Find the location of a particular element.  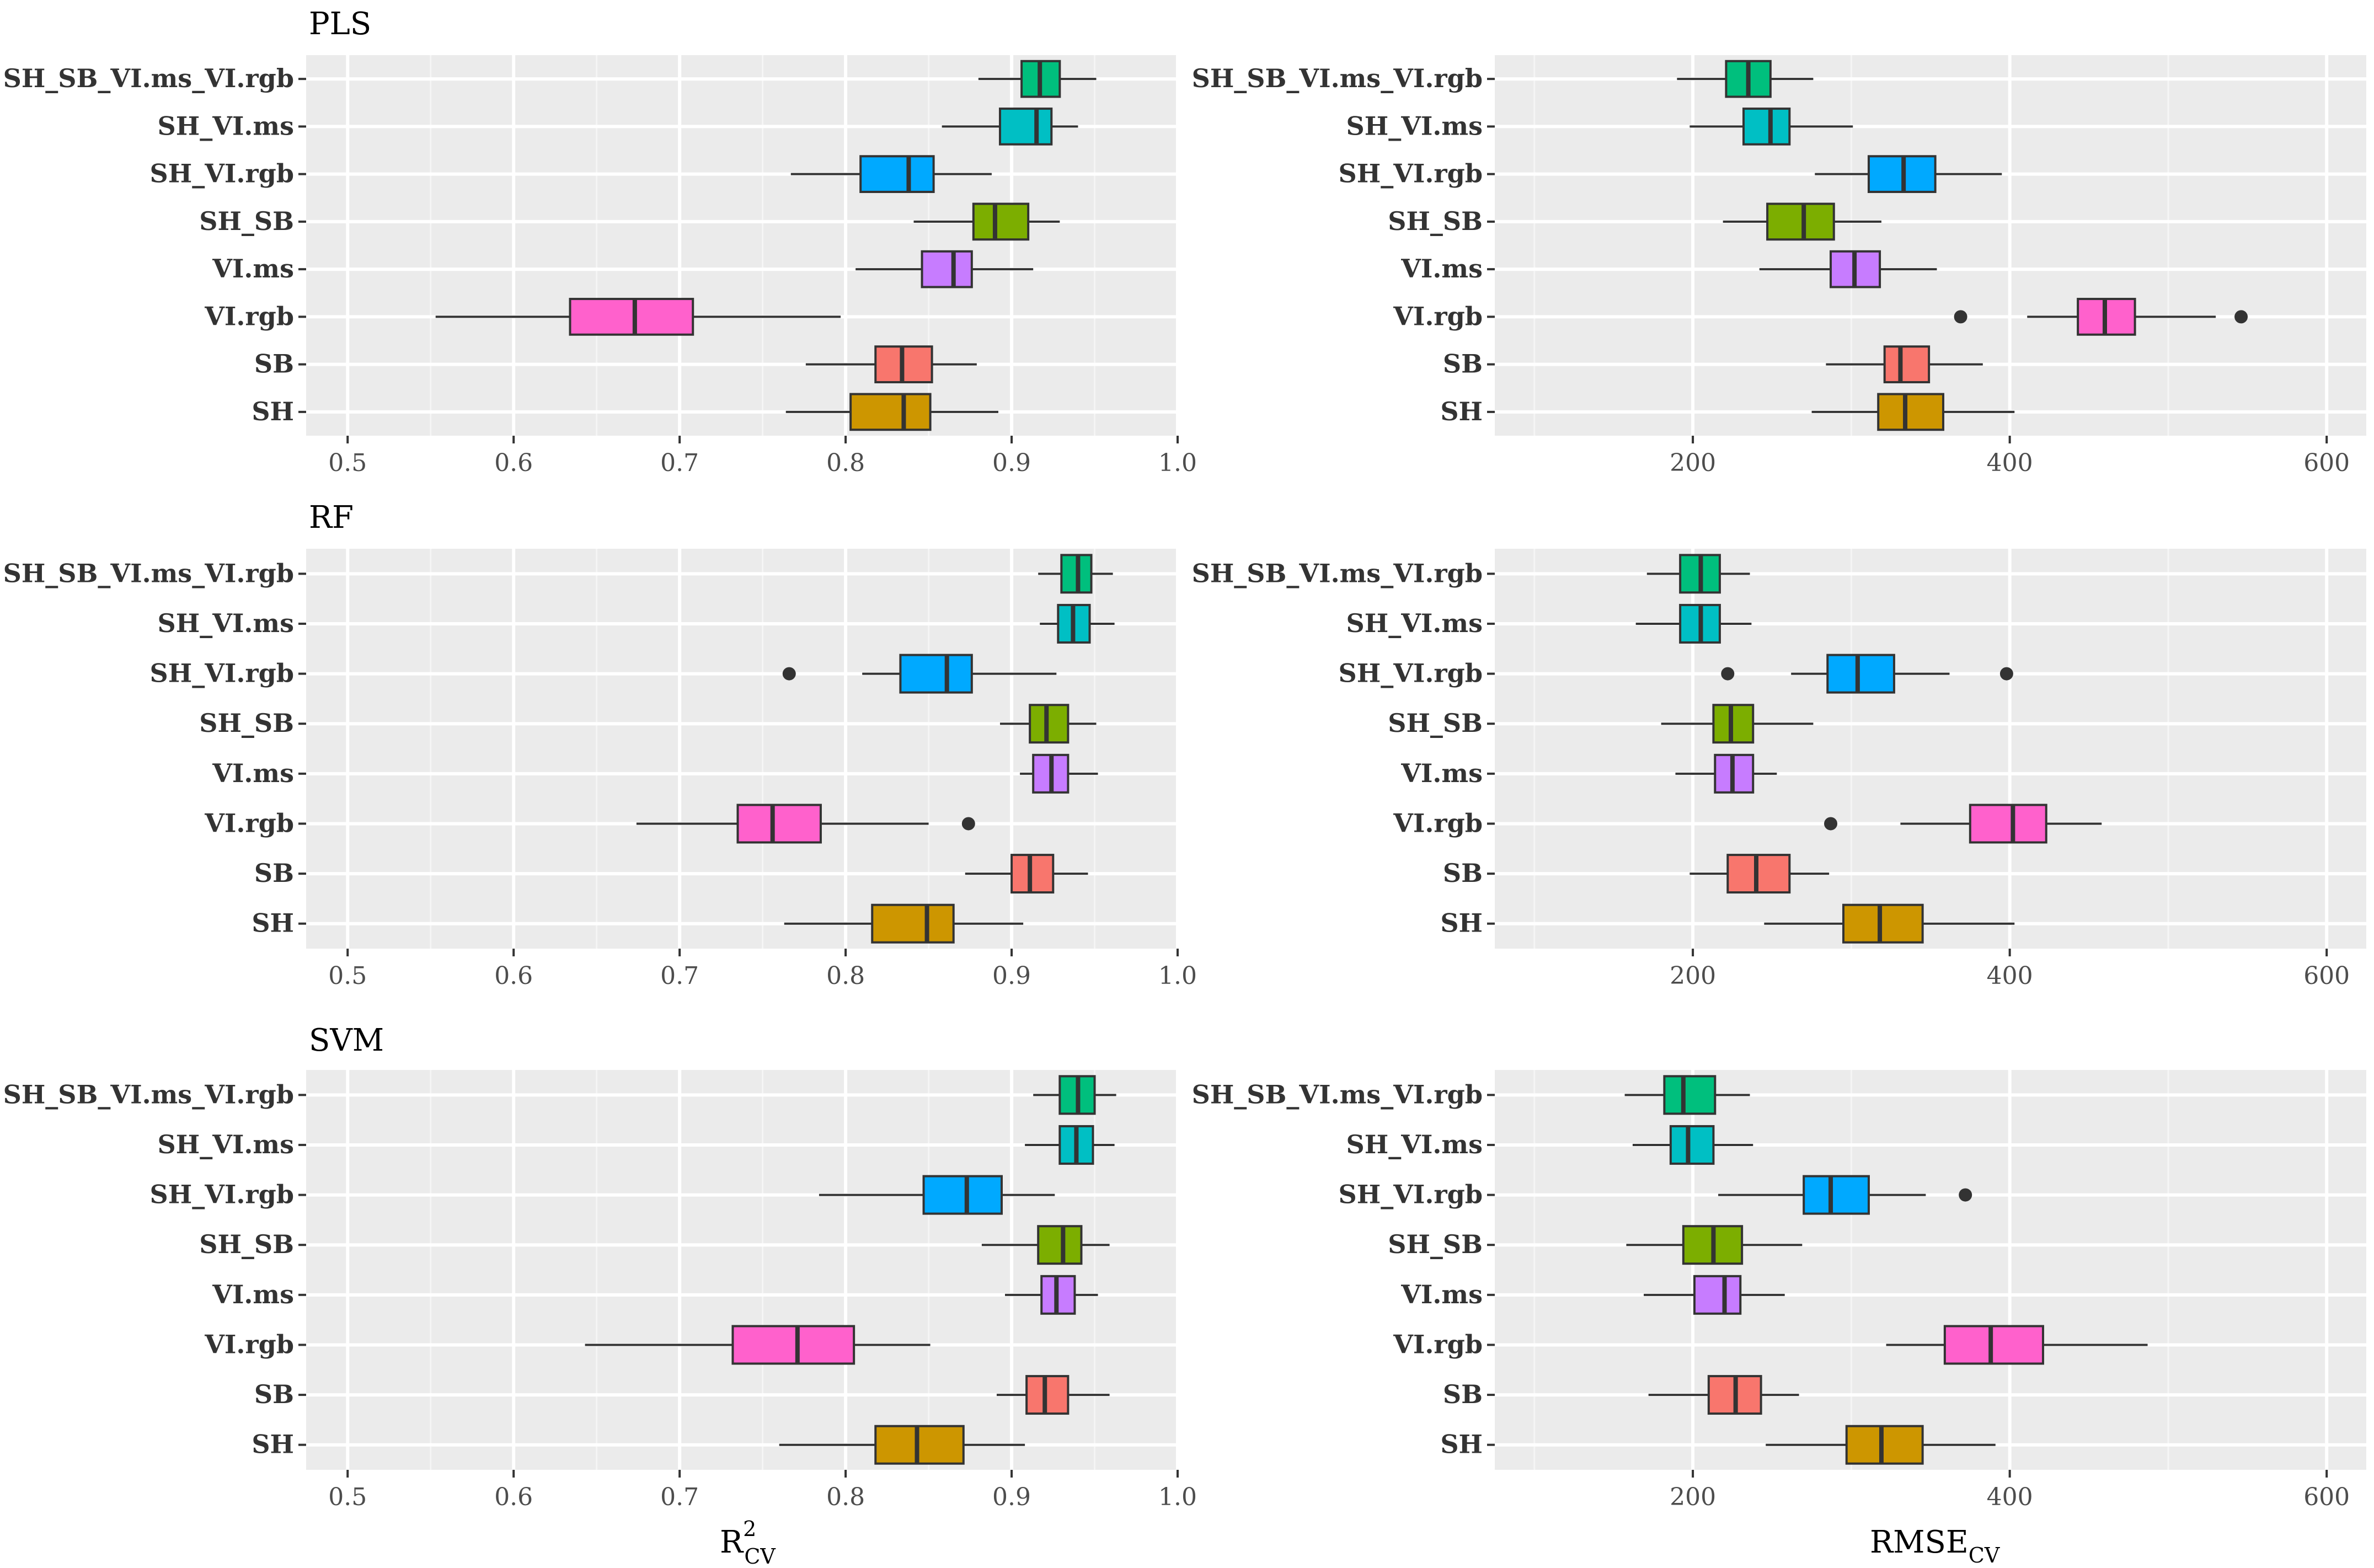

x-tick-label: 0.6 is located at coordinates (513, 1497).